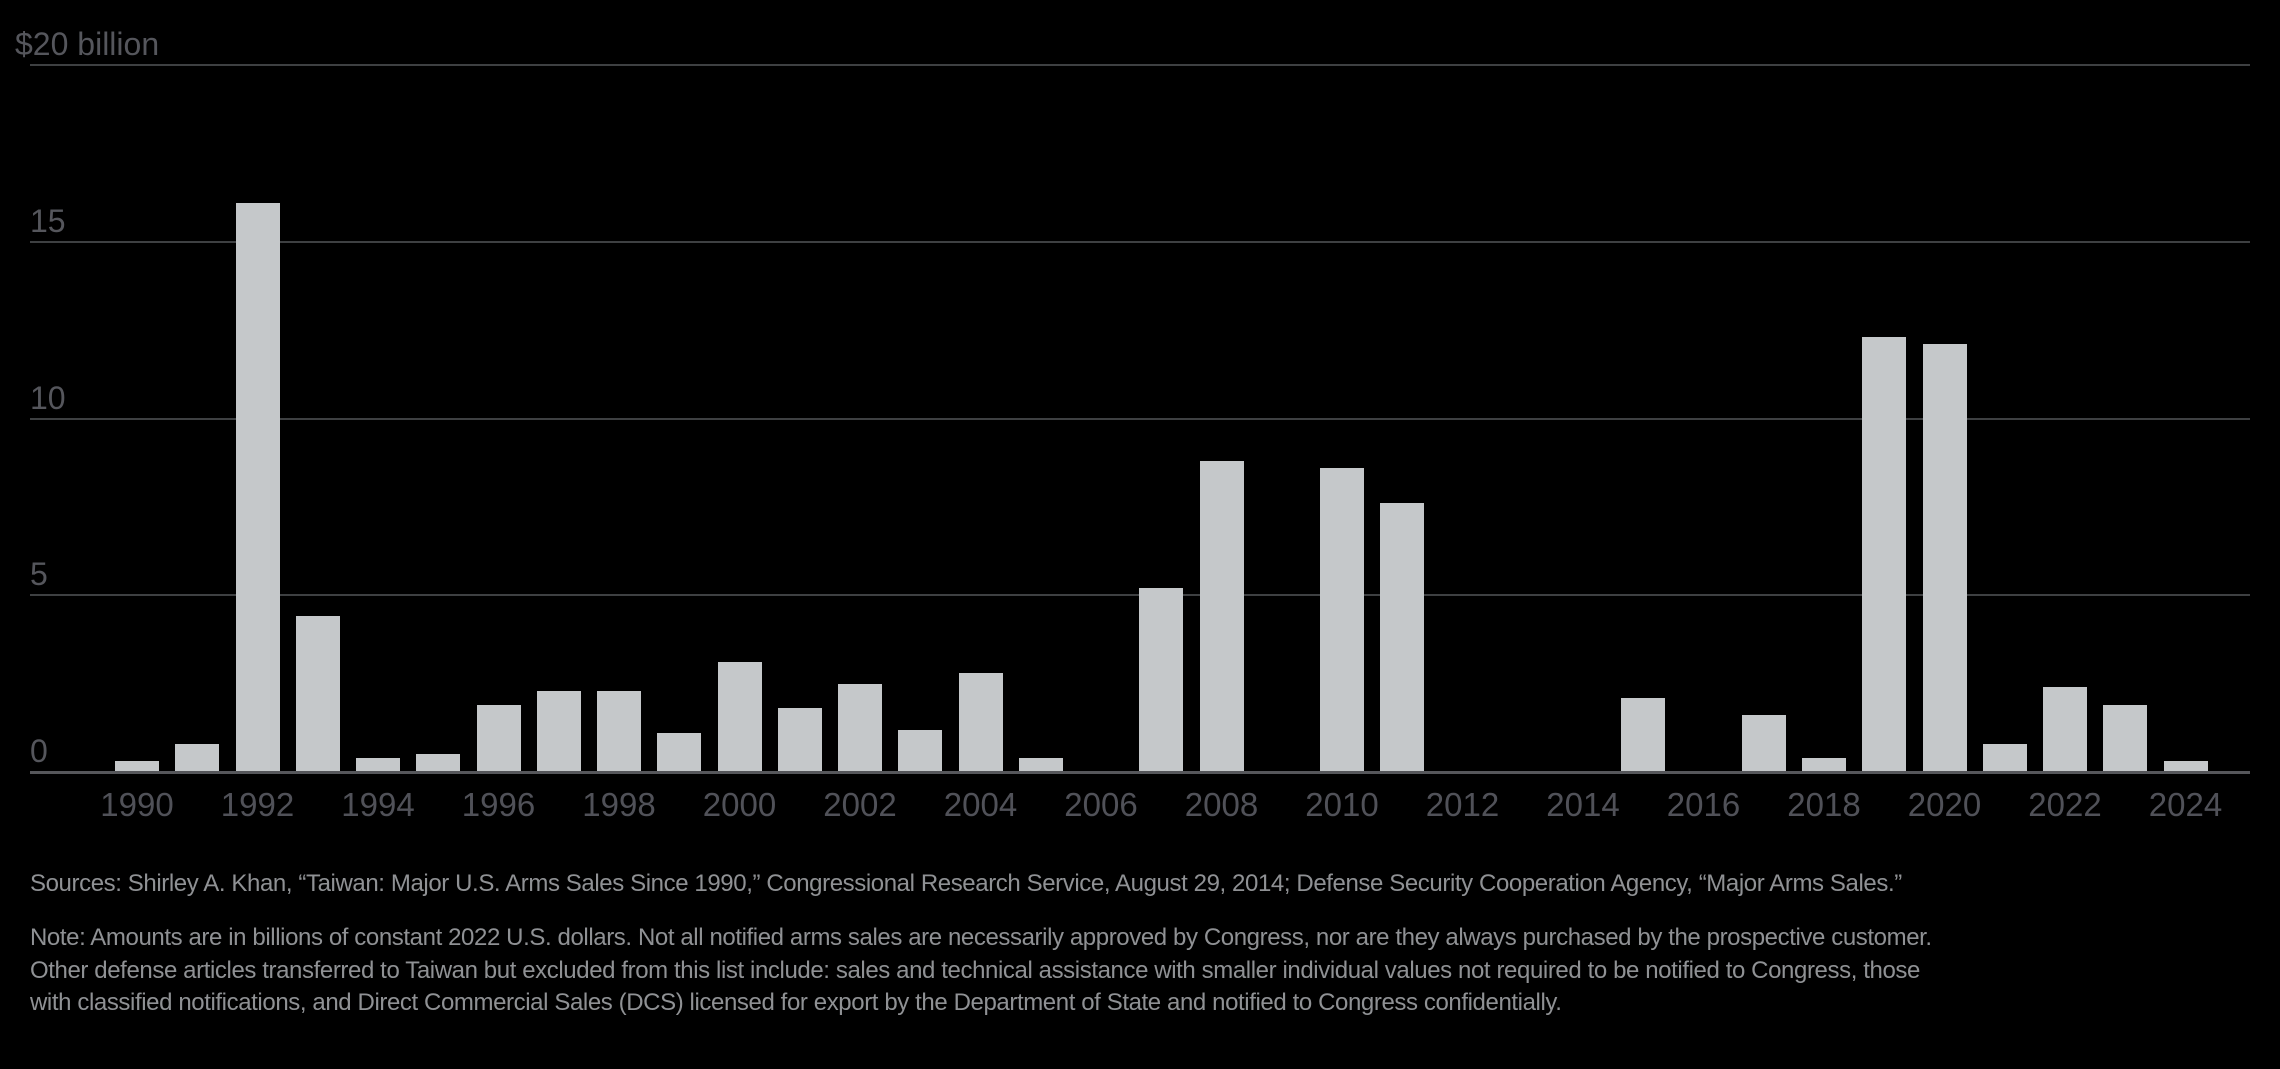 Image resolution: width=2280 pixels, height=1069 pixels. Describe the element at coordinates (1342, 619) in the screenshot. I see `bar-2010` at that location.